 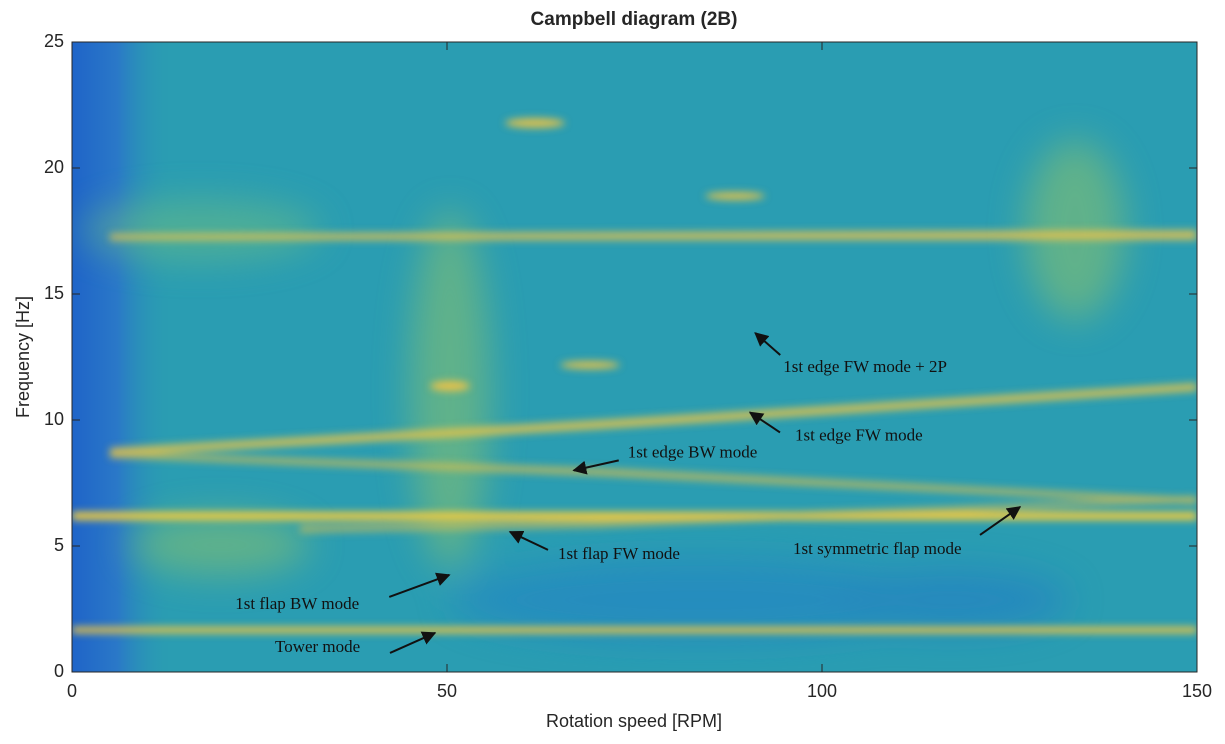 I want to click on annotation: 1st edge FW mode + 2P, so click(x=865, y=366).